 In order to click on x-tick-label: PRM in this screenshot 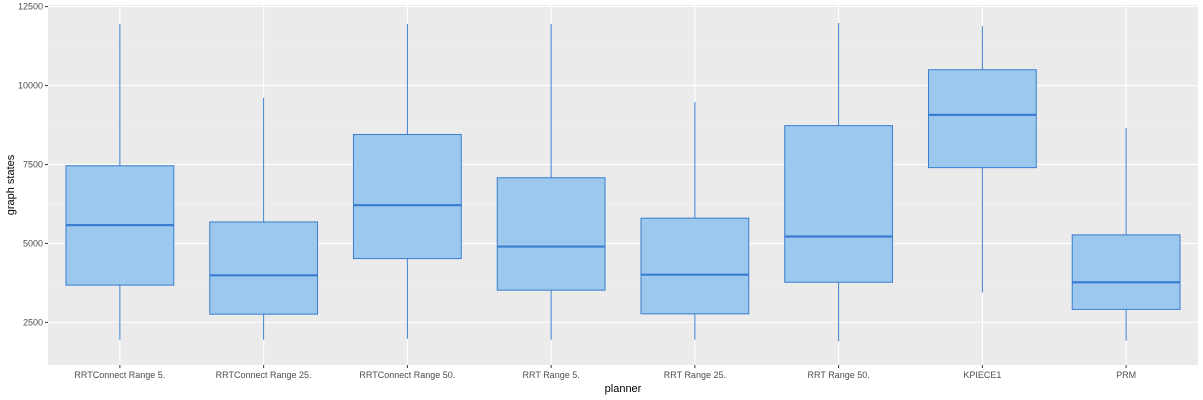, I will do `click(1126, 375)`.